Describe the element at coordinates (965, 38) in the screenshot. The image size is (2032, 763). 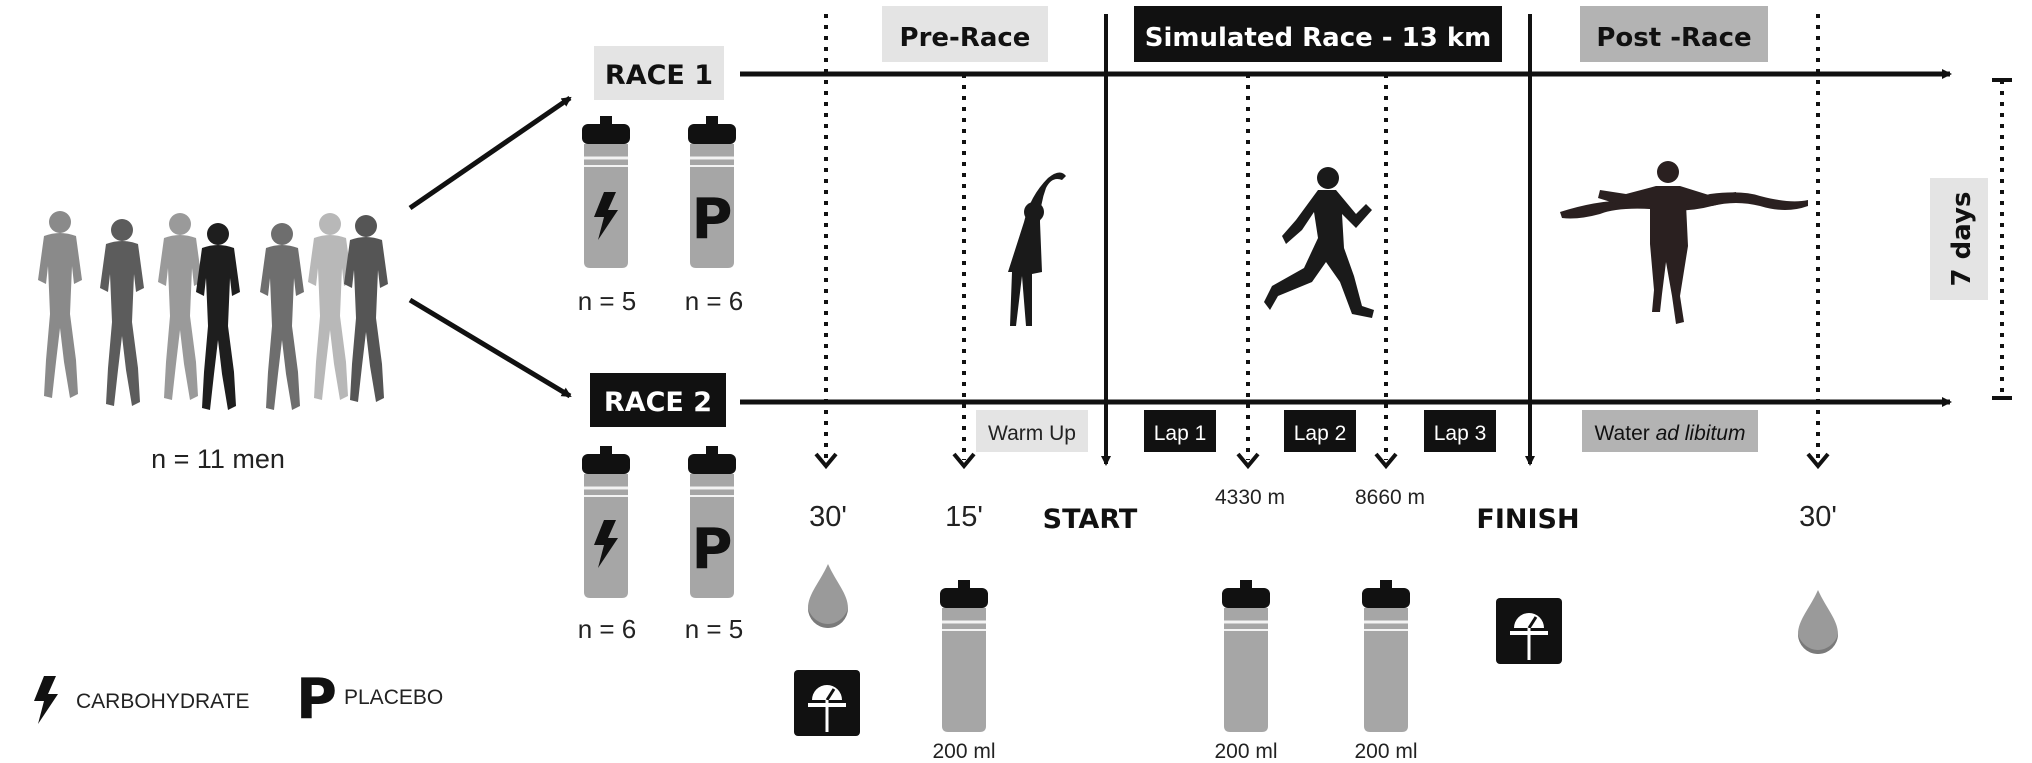
I see `pre-race-label: Pre-Race` at that location.